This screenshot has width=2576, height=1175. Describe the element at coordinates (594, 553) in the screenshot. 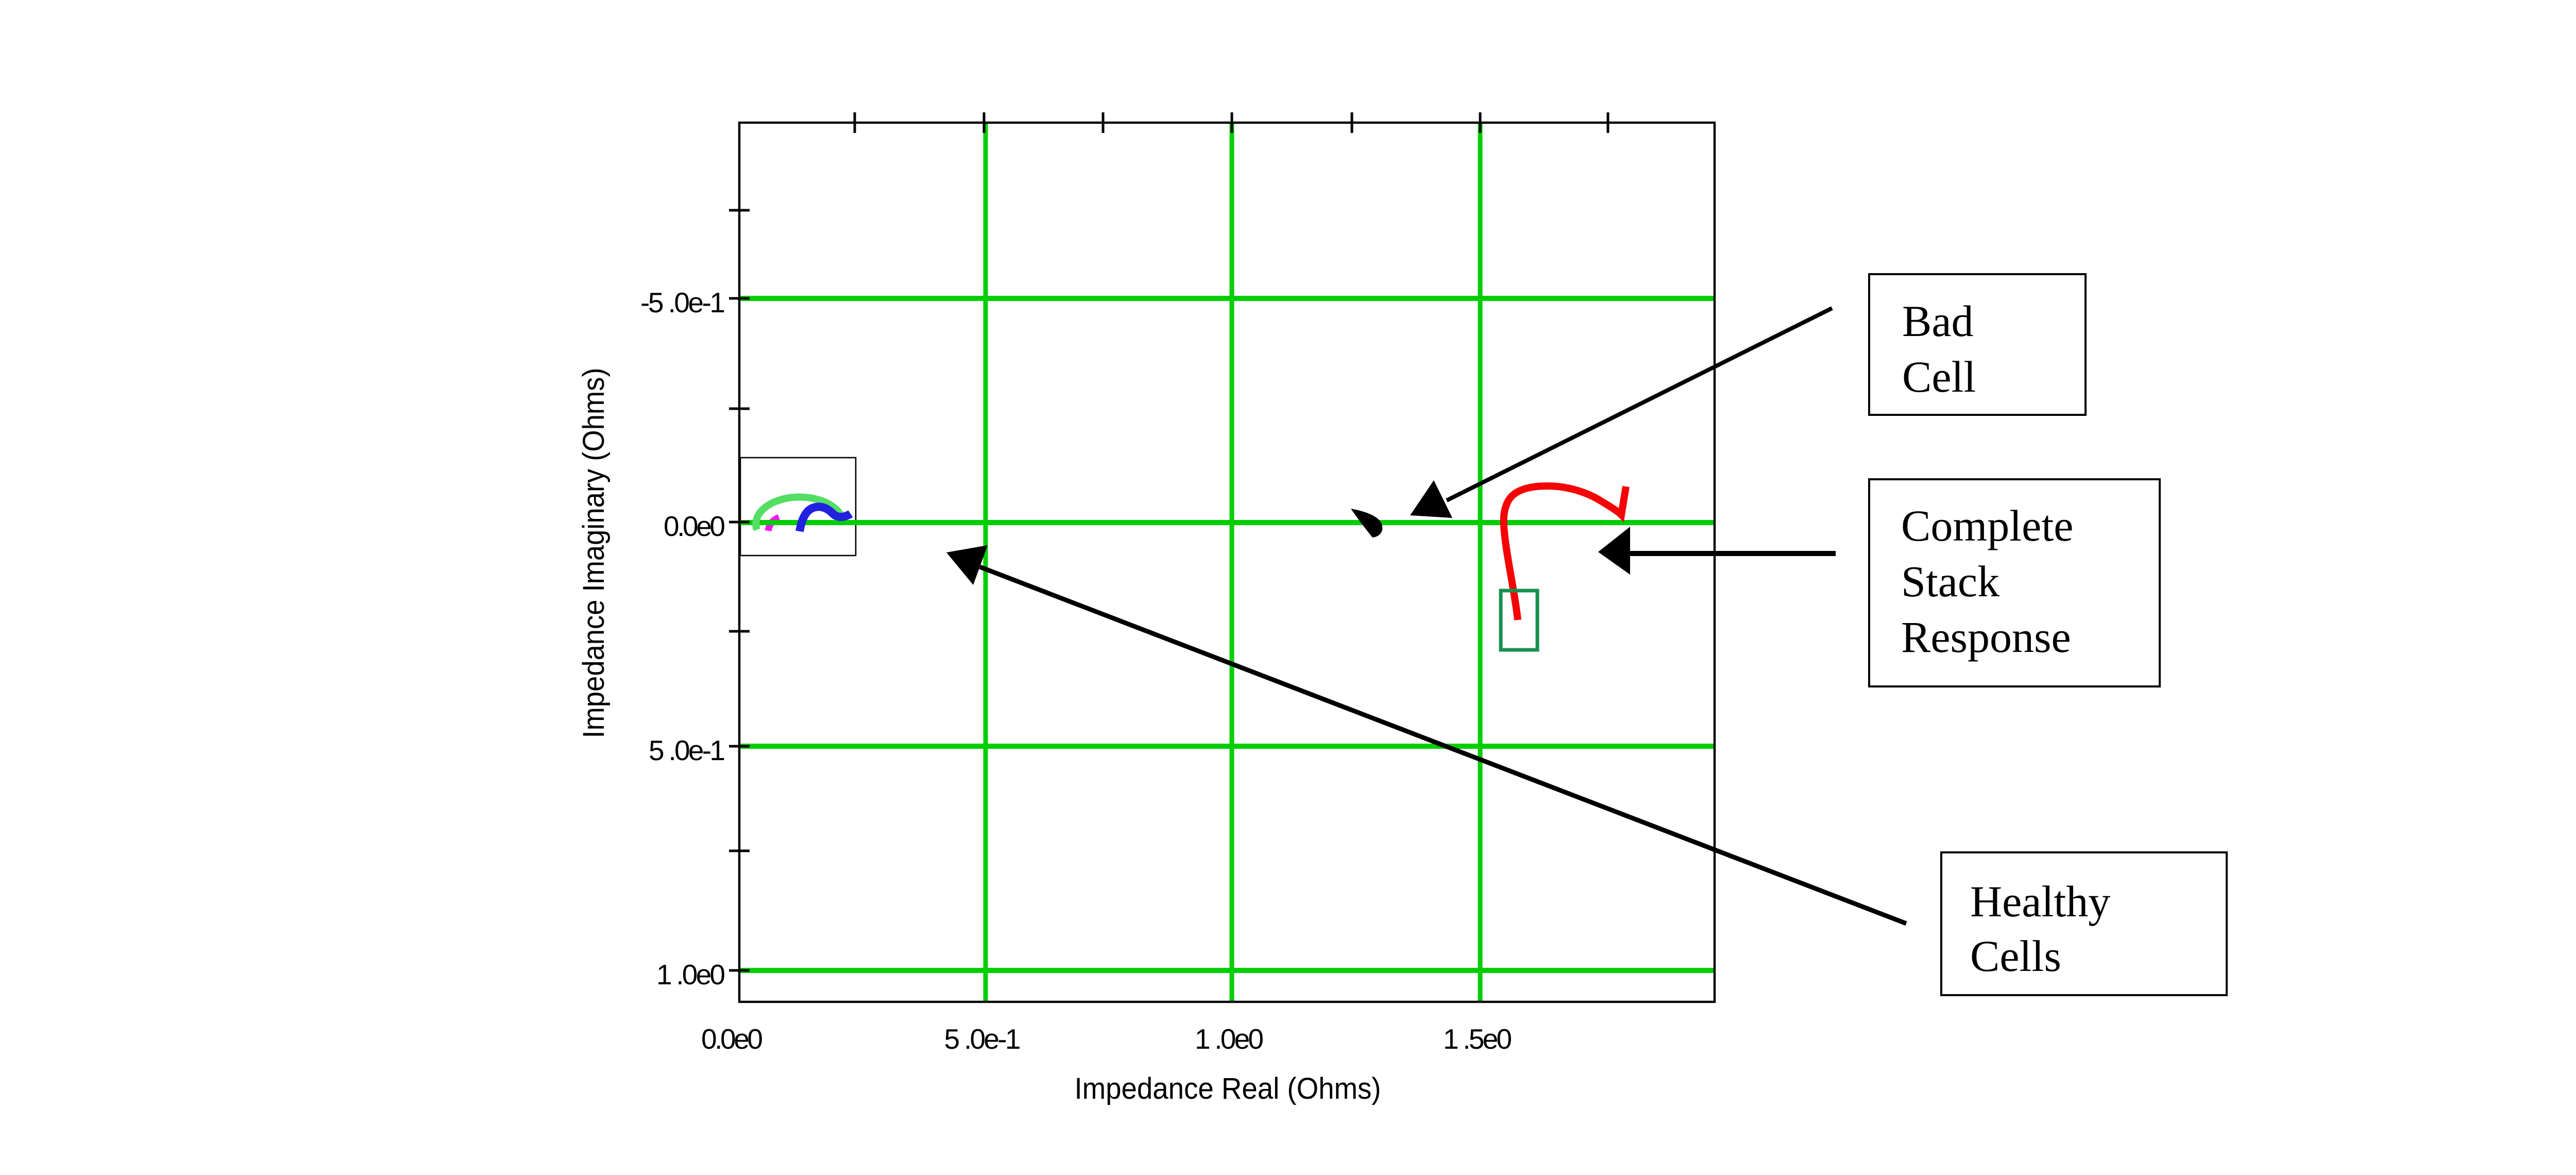

I see `svg-text: Impedance Imaginary (Ohms)` at that location.